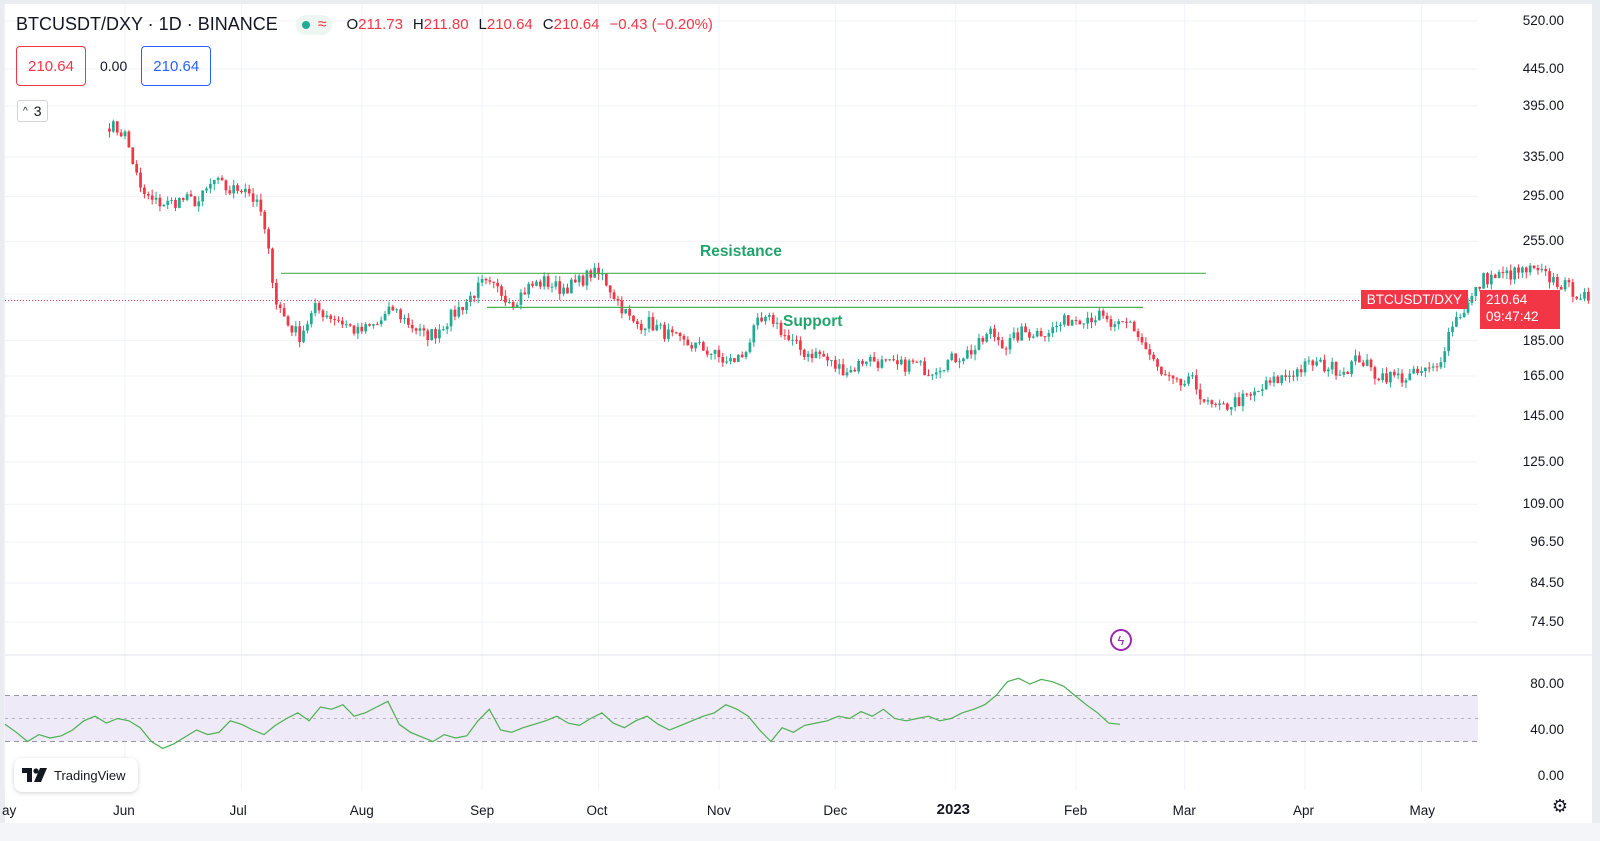 Image resolution: width=1600 pixels, height=841 pixels. I want to click on open-value: 211.73, so click(380, 24).